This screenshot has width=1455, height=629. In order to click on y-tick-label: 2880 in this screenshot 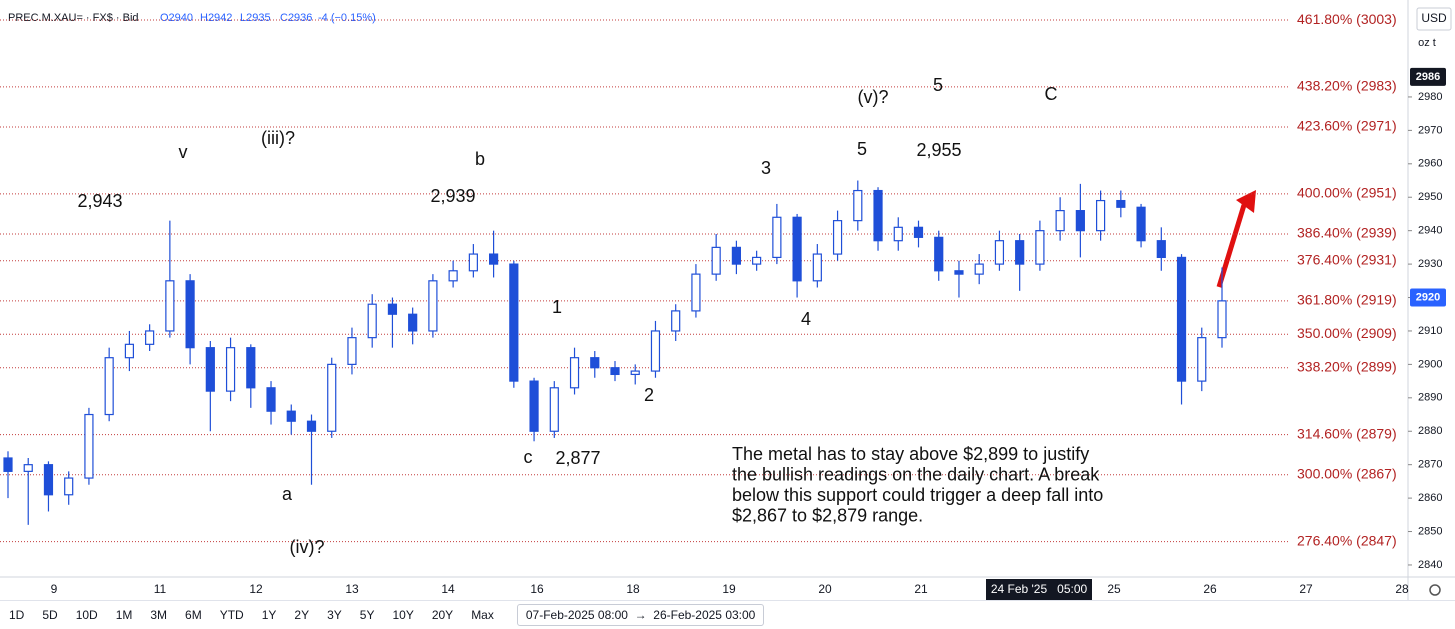, I will do `click(1430, 431)`.